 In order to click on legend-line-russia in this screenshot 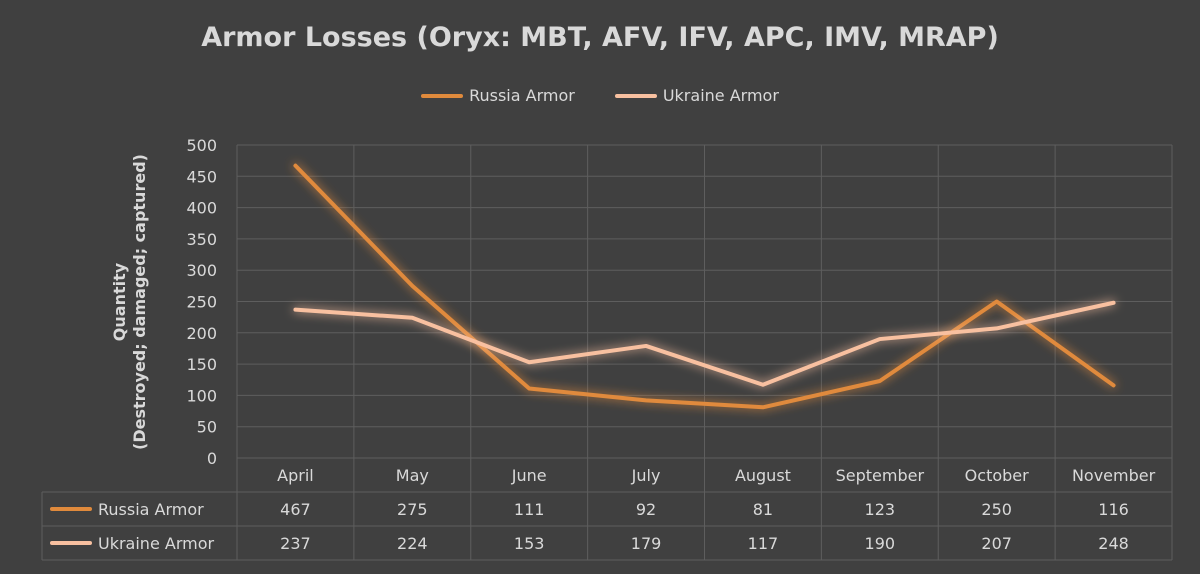, I will do `click(442, 95)`.